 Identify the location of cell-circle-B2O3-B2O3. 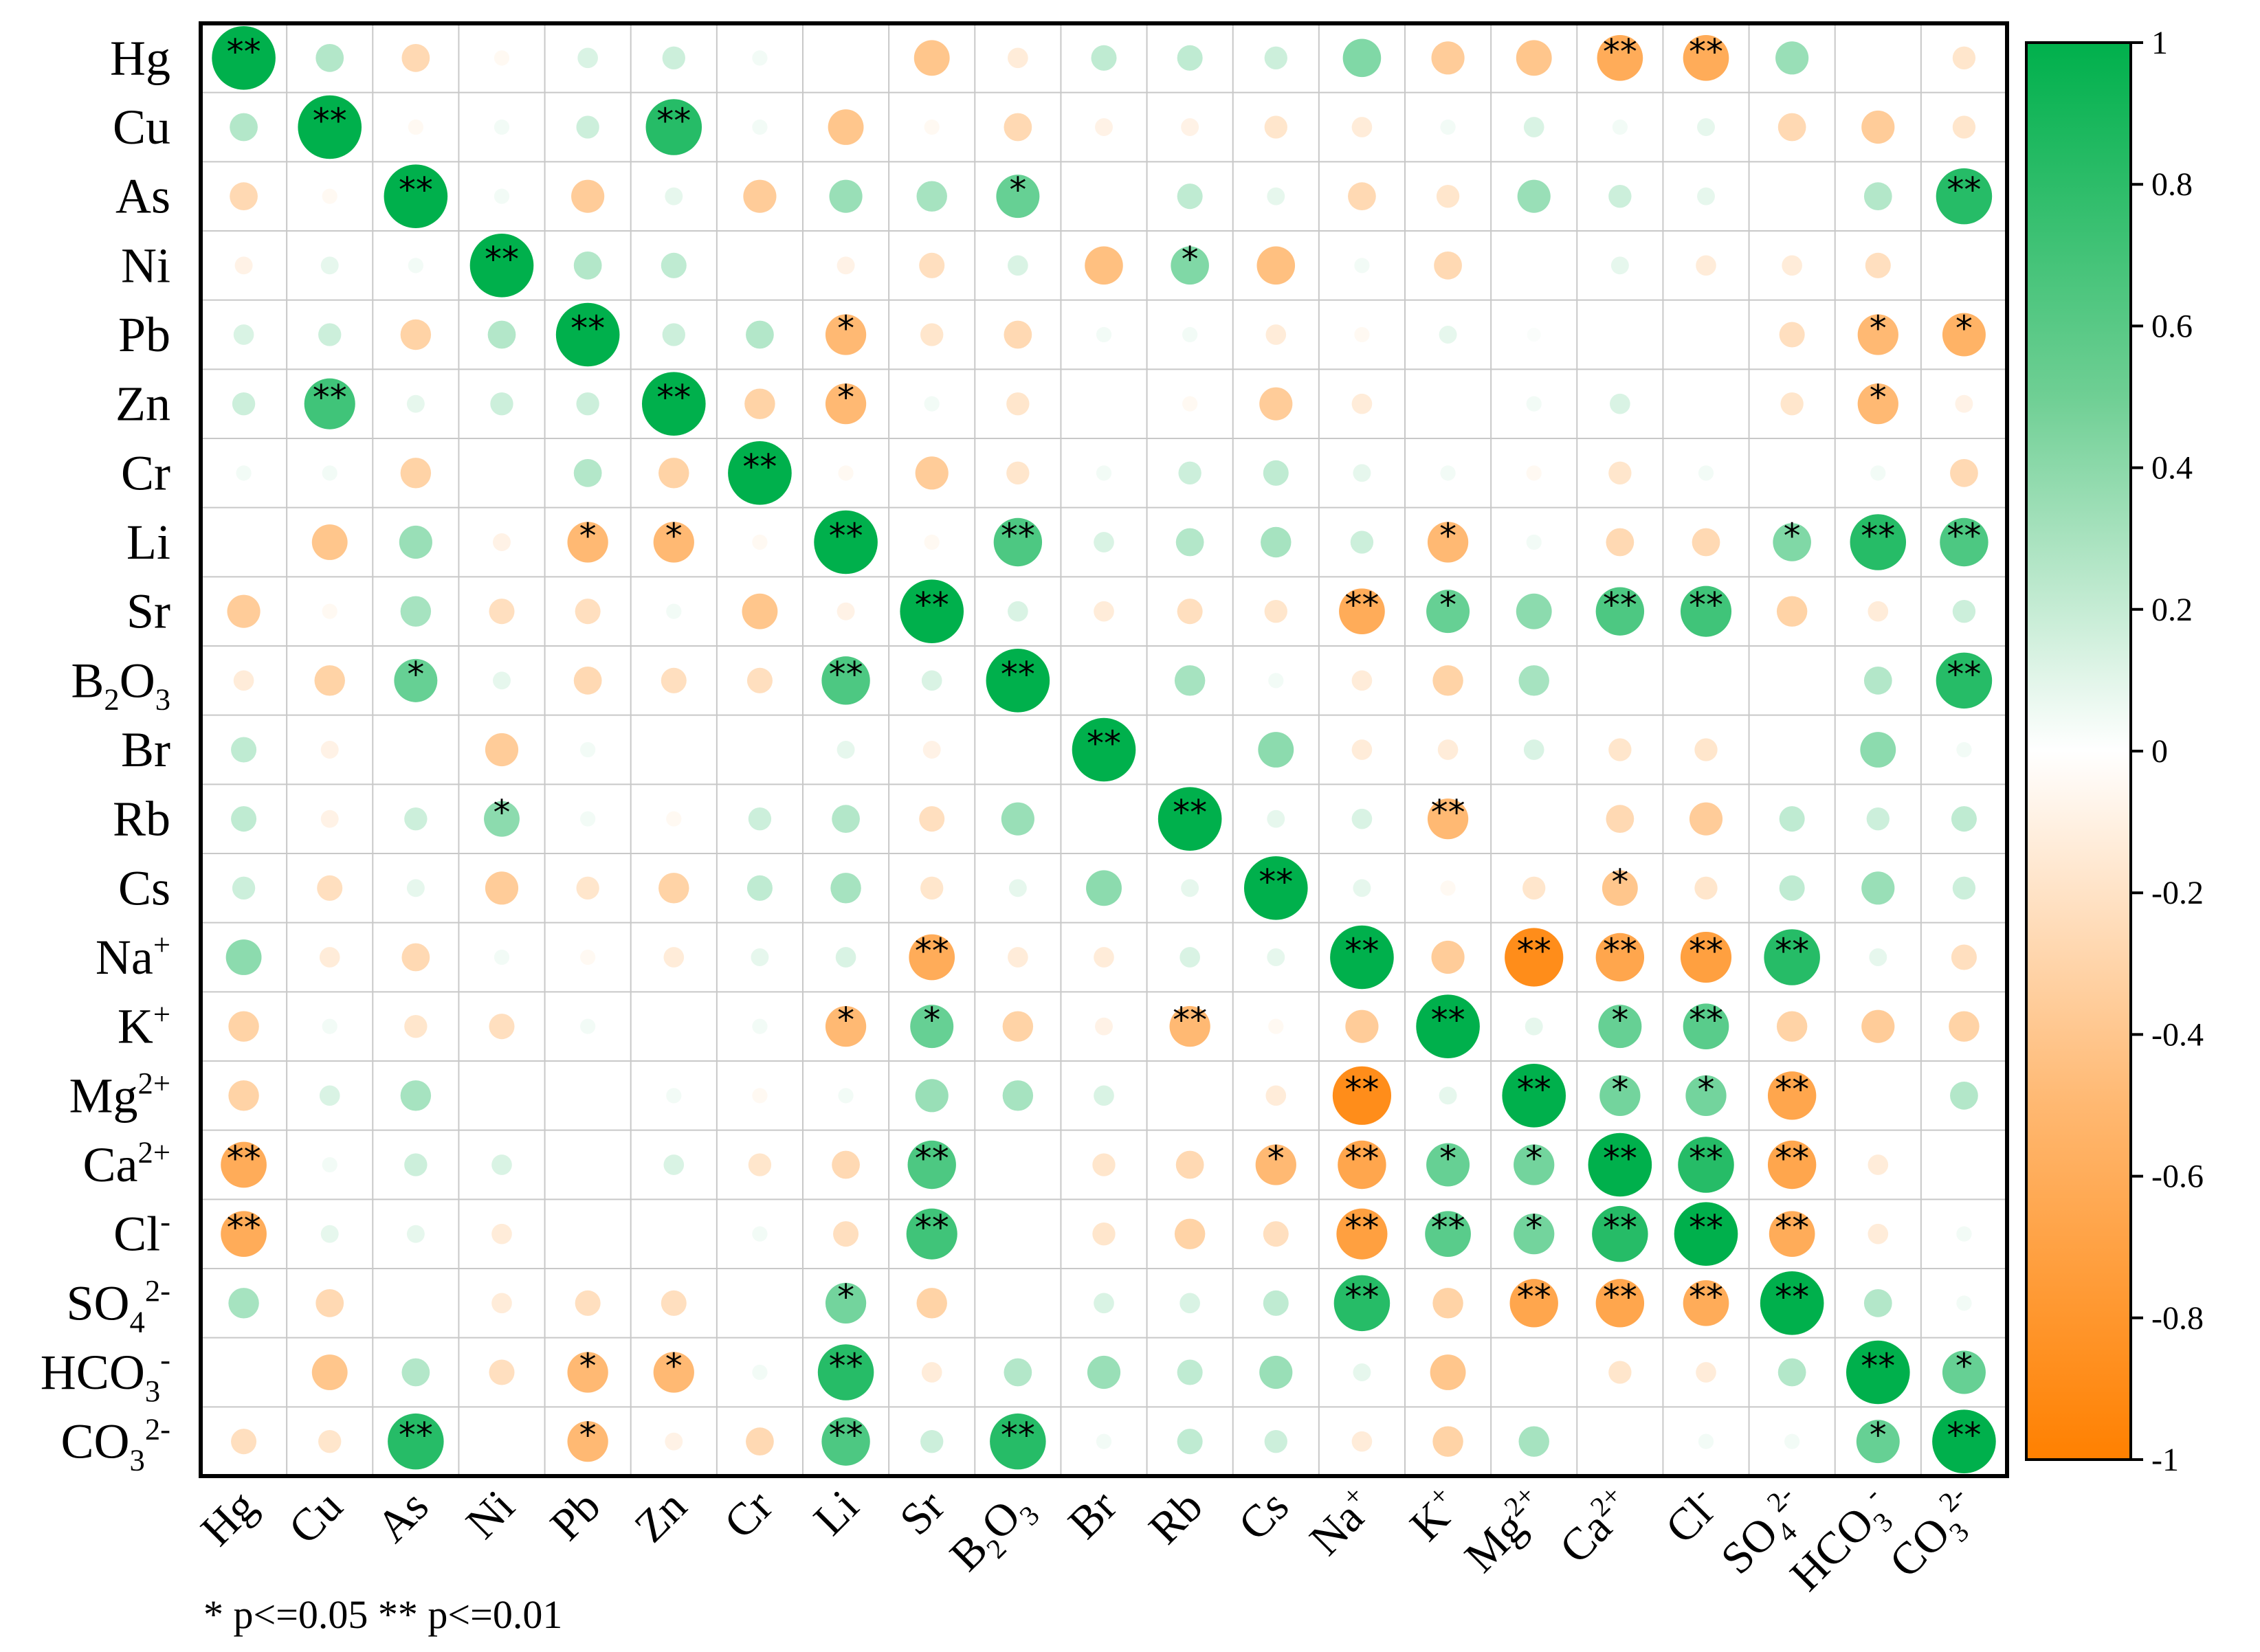
(1018, 681).